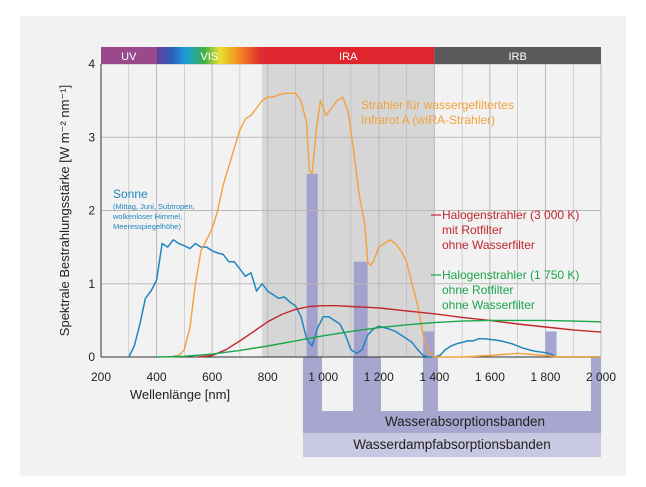 Image resolution: width=646 pixels, height=487 pixels. What do you see at coordinates (212, 377) in the screenshot?
I see `x-tick-label: 600` at bounding box center [212, 377].